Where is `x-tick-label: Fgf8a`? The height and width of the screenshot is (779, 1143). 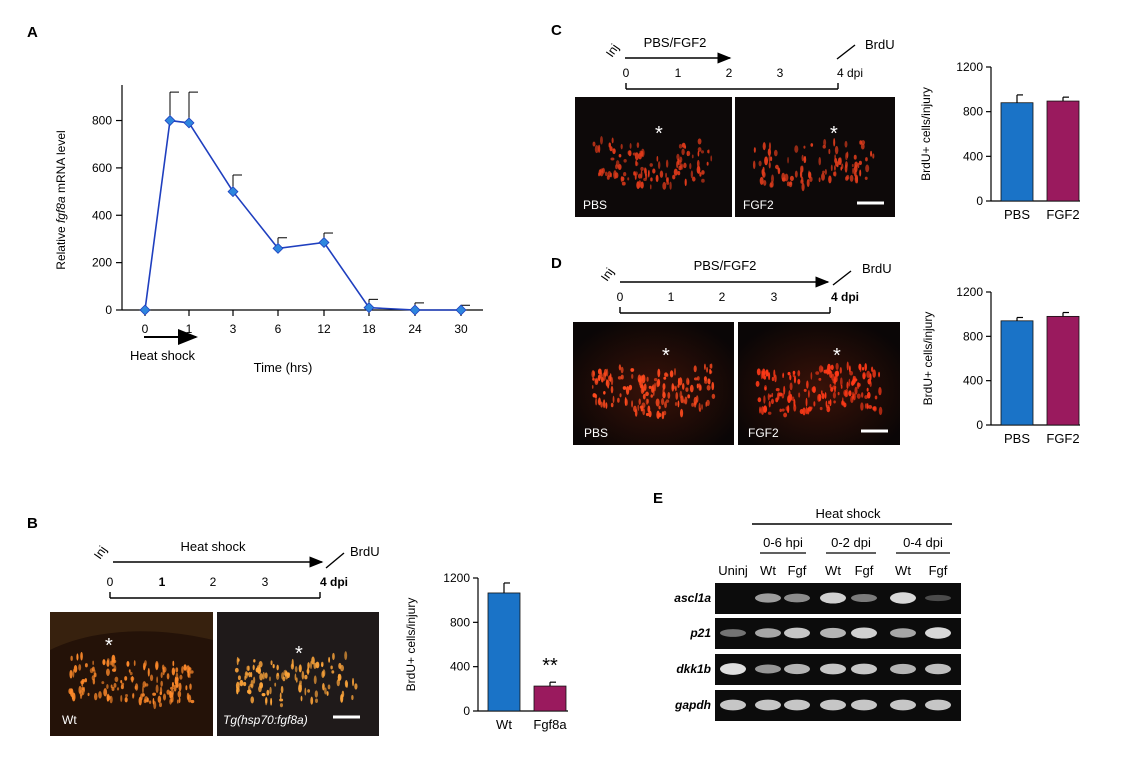
x-tick-label: Fgf8a is located at coordinates (550, 724).